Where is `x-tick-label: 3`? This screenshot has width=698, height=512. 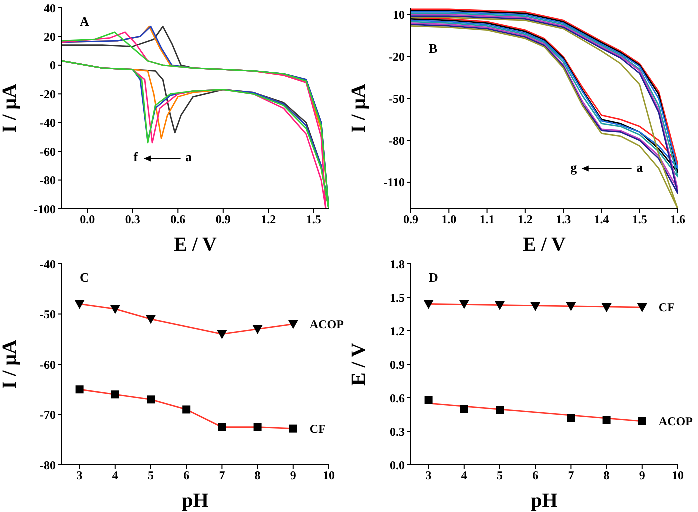
x-tick-label: 3 is located at coordinates (429, 475).